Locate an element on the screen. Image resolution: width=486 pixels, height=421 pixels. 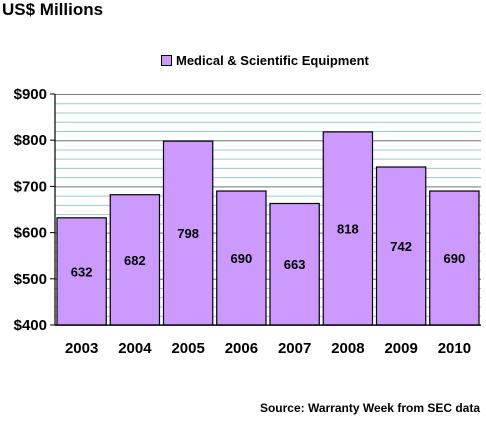
data-label: 632 is located at coordinates (82, 271).